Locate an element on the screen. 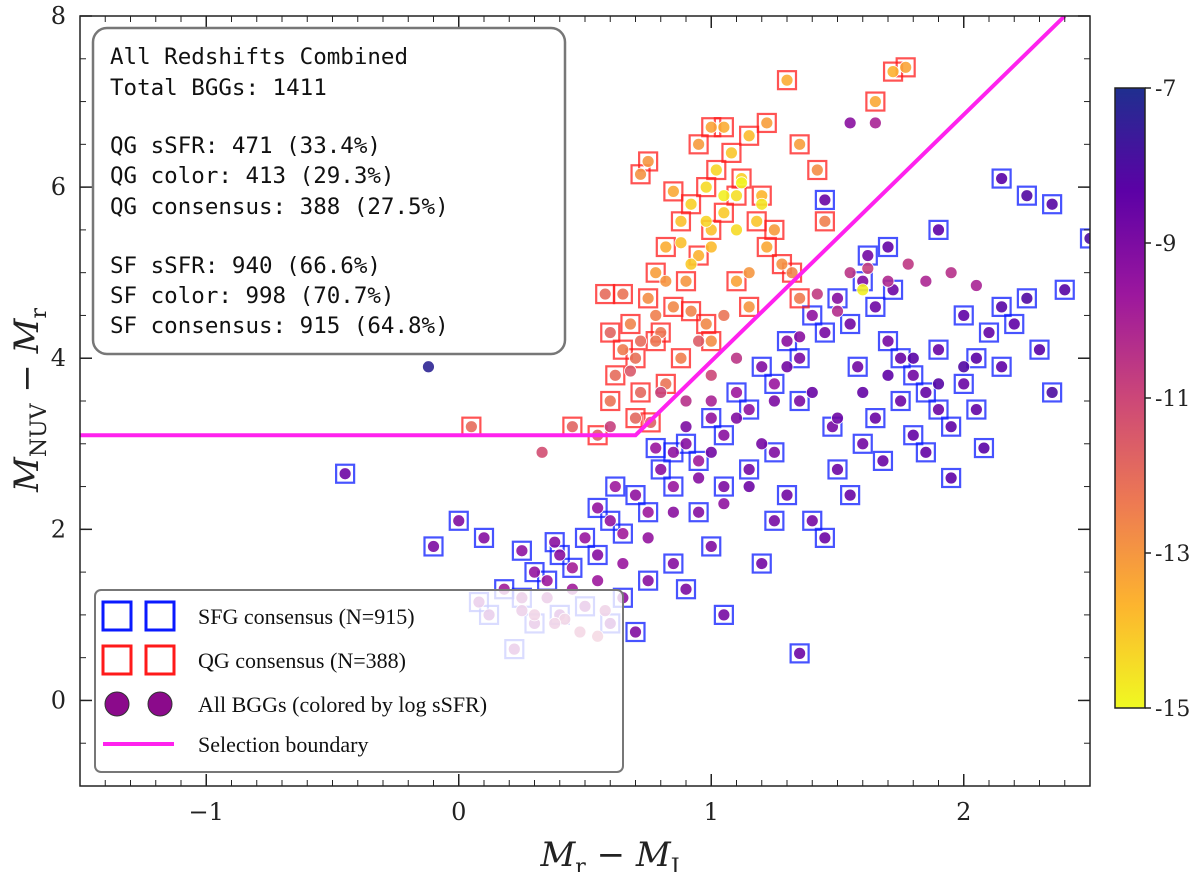 This screenshot has width=1200, height=872. colorbar-tick-label: -7 is located at coordinates (1165, 89).